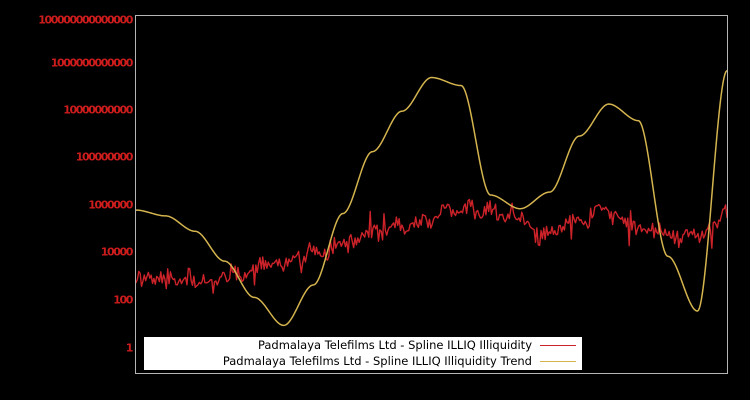 The height and width of the screenshot is (400, 750). I want to click on y-axis-tick: 100000000000000, so click(85, 20).